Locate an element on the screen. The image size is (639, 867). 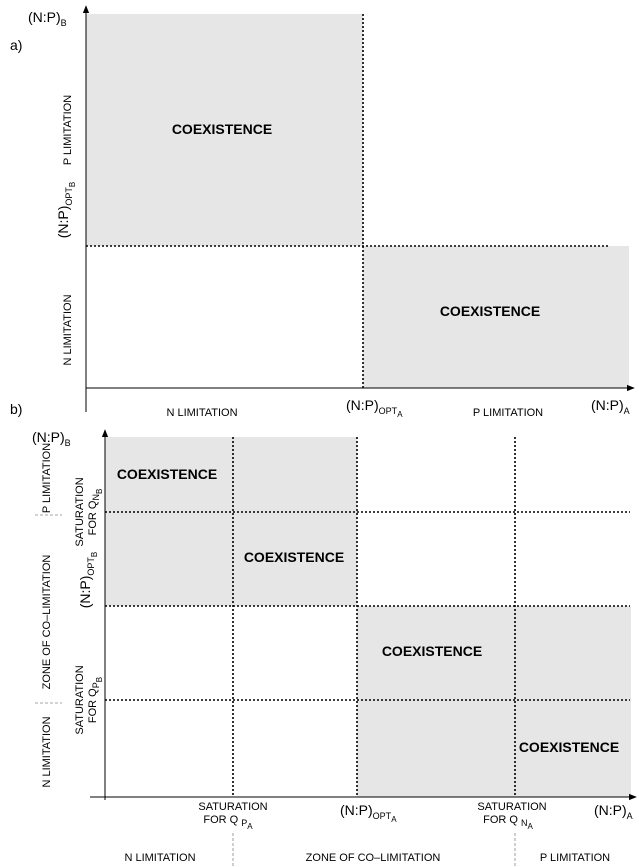
panel-label: a) is located at coordinates (16, 45).